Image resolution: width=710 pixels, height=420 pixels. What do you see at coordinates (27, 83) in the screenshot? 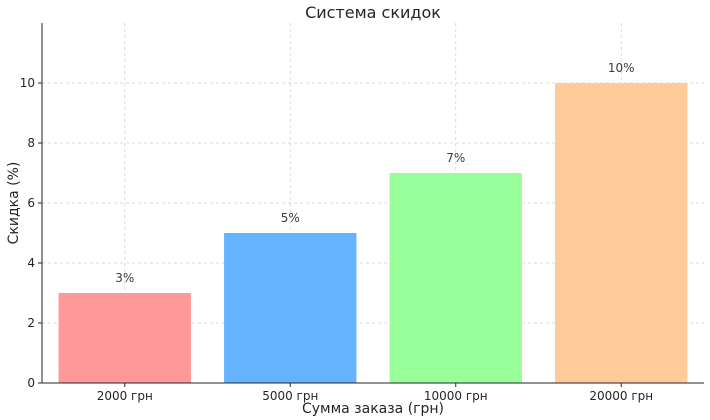
I see `y-tick-label: 10` at bounding box center [27, 83].